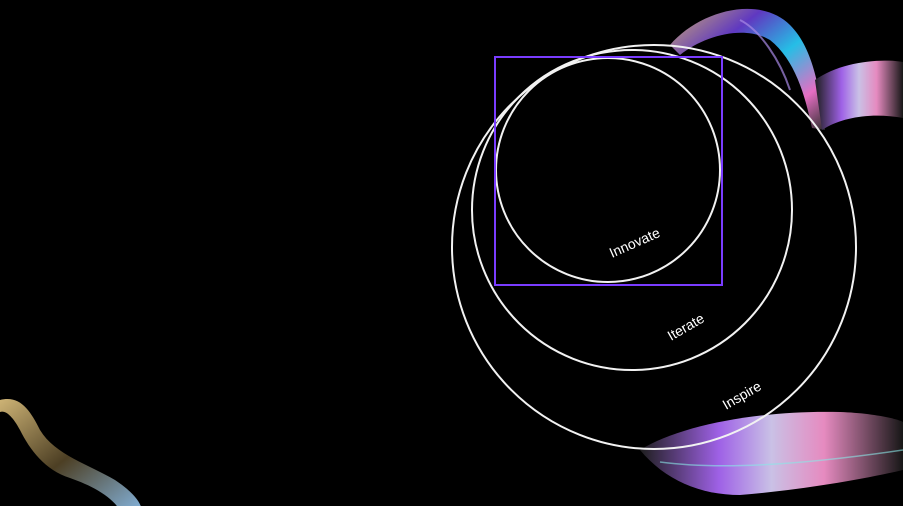  What do you see at coordinates (71, 454) in the screenshot?
I see `ribbon-bottom-left` at bounding box center [71, 454].